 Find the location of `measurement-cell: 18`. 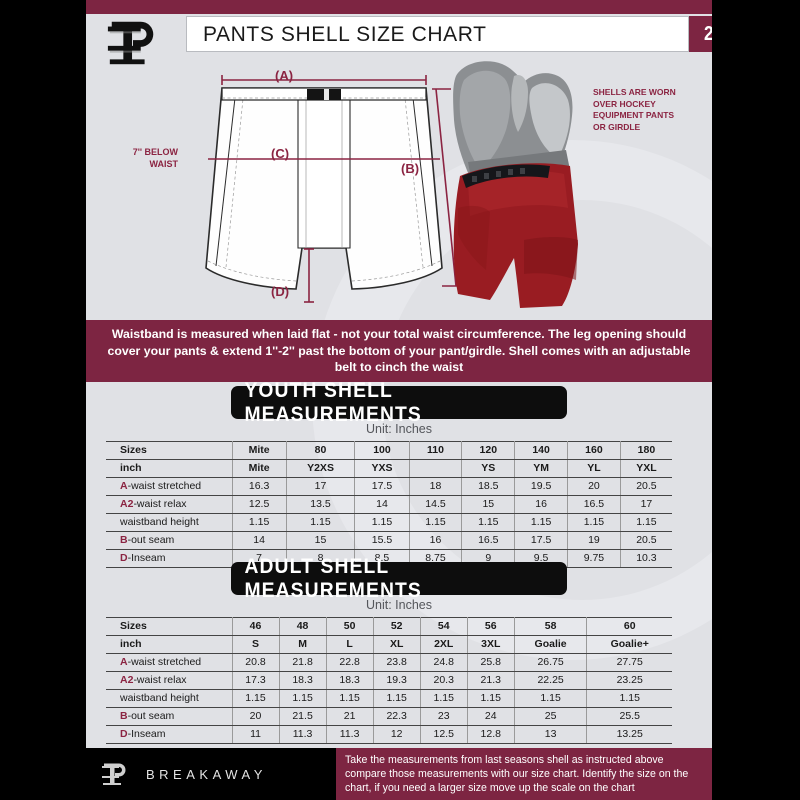

measurement-cell: 18 is located at coordinates (435, 486).